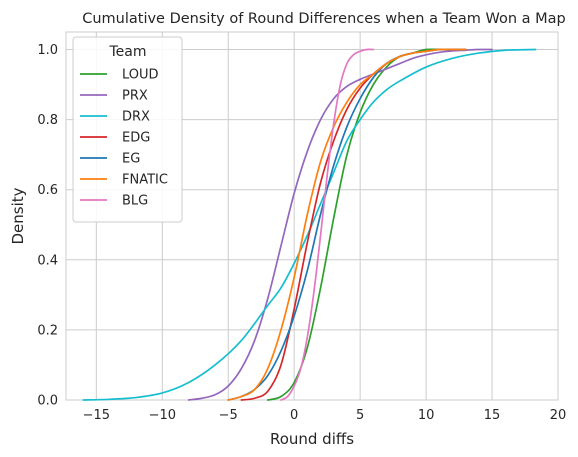  What do you see at coordinates (325, 415) in the screenshot?
I see `x-tick-labels: −15 −10 −5 0 5 10 15 20` at bounding box center [325, 415].